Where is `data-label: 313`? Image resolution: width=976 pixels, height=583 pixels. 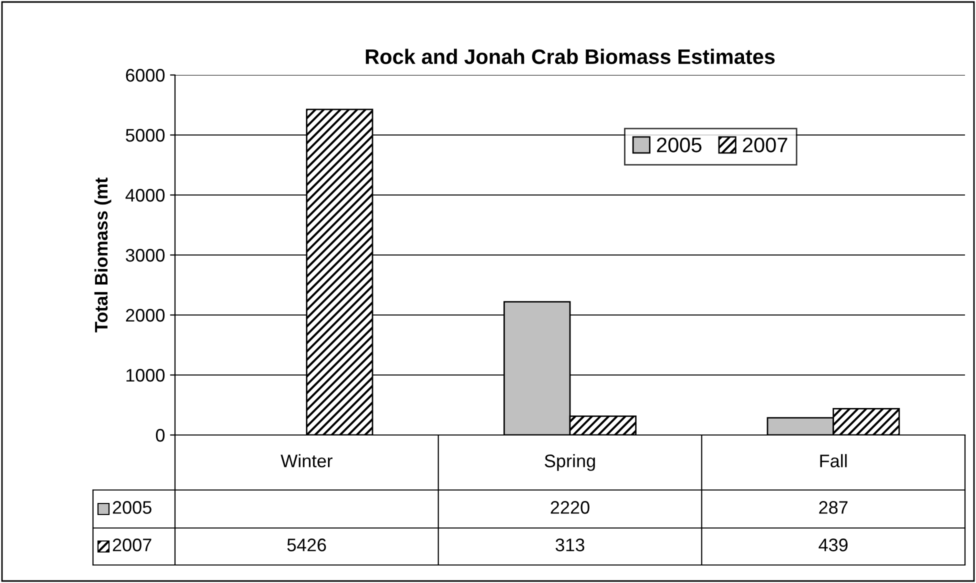 data-label: 313 is located at coordinates (570, 545).